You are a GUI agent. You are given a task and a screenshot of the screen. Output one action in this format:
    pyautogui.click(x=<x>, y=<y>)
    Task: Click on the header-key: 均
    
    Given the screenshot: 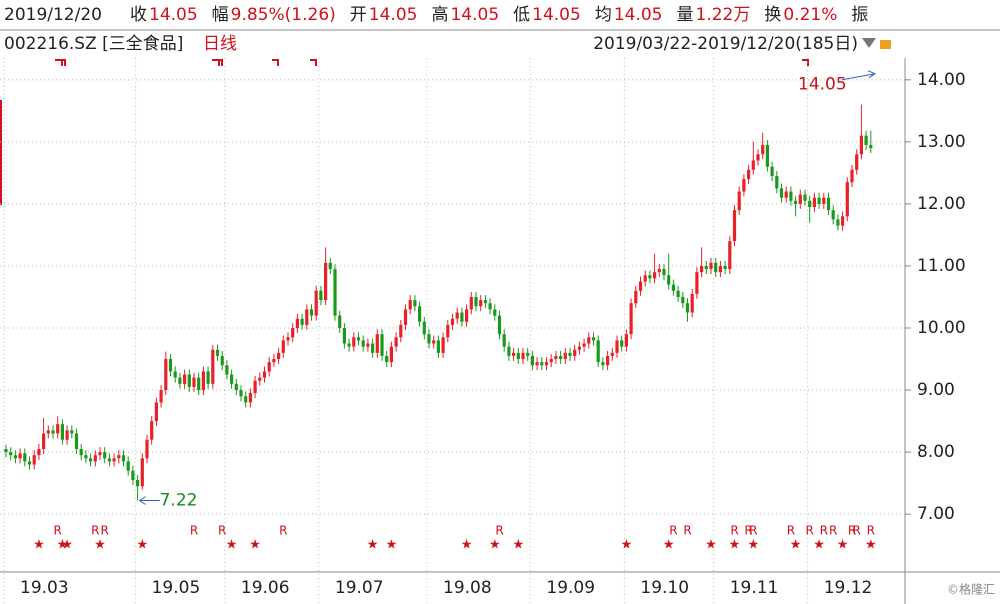 What is the action you would take?
    pyautogui.click(x=603, y=15)
    